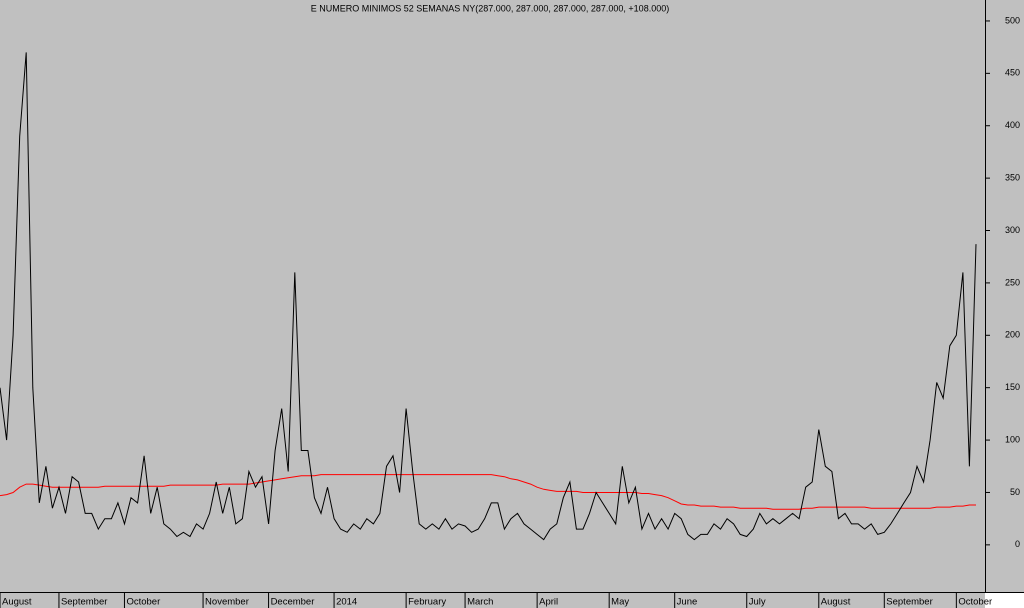 Image resolution: width=1024 pixels, height=608 pixels. What do you see at coordinates (488, 492) in the screenshot?
I see `series-line` at bounding box center [488, 492].